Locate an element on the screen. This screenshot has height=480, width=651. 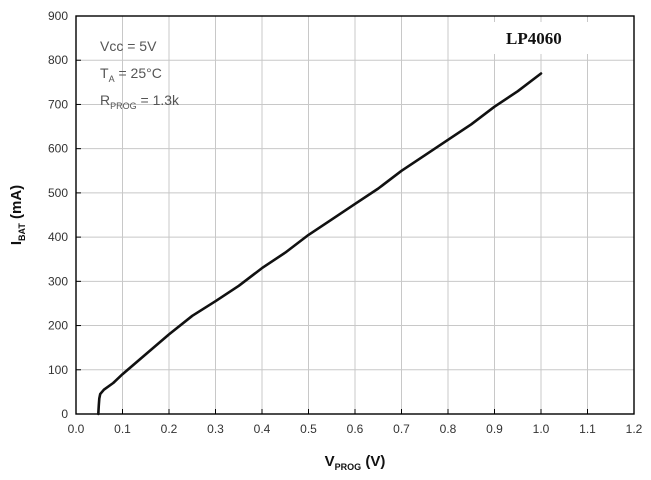
x-tick-label: 0.9 is located at coordinates (494, 429).